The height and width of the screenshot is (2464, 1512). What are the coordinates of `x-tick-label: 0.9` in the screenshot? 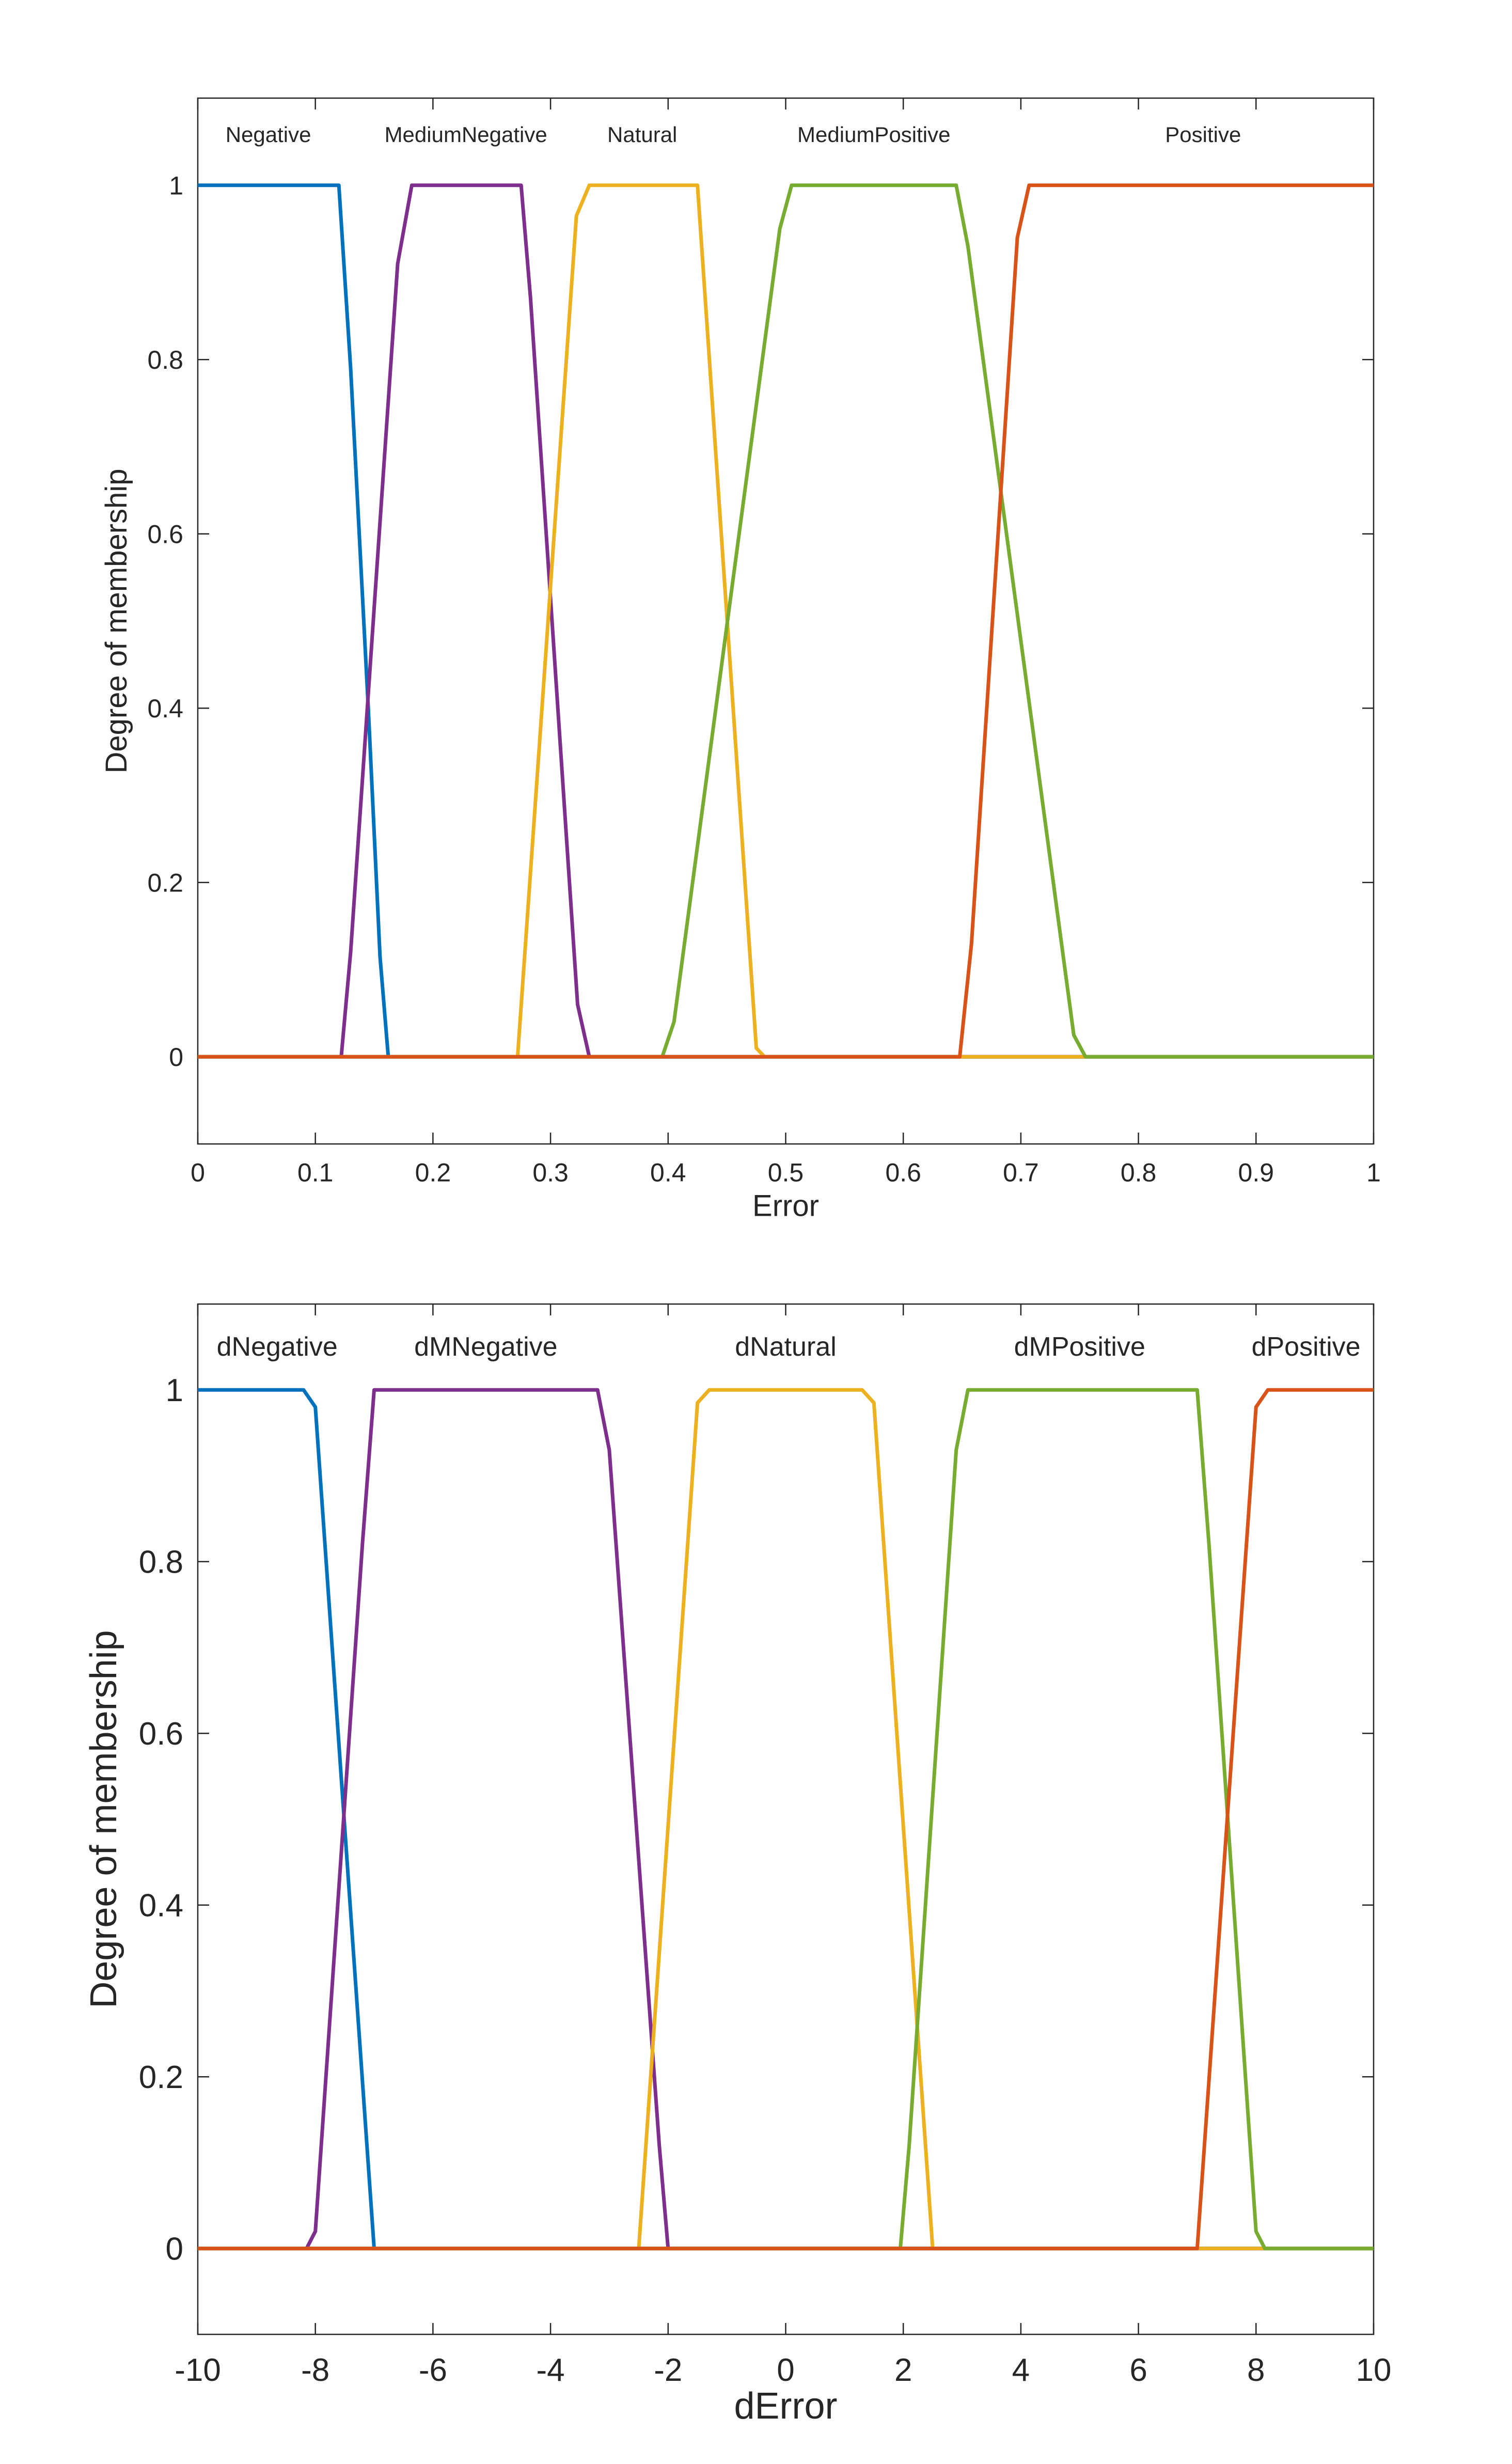 It's located at (1256, 1172).